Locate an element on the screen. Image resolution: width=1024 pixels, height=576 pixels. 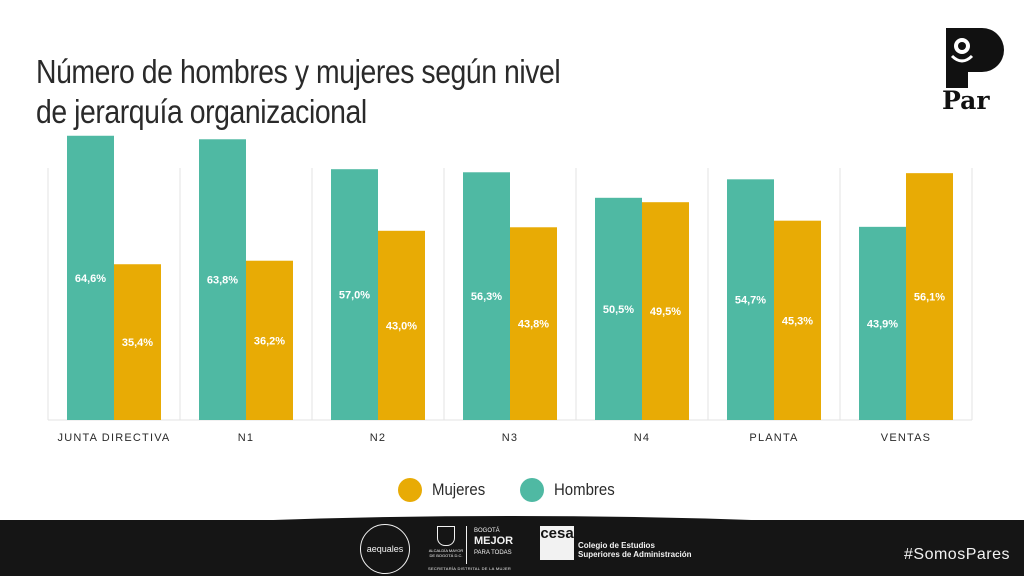
data-label-hombres: 43,9% is located at coordinates (882, 324).